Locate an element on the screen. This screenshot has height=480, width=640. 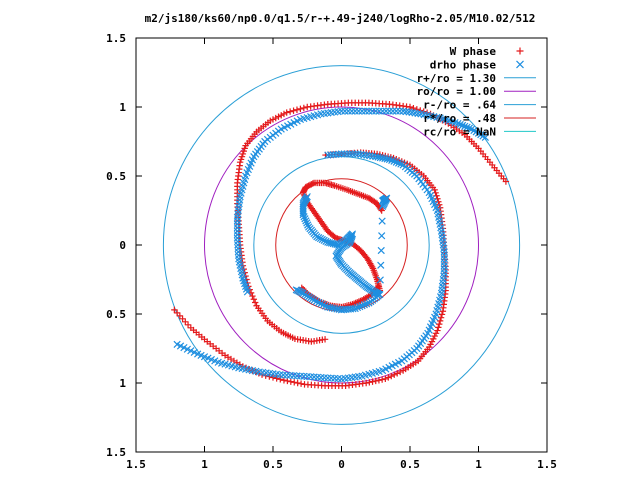
y-tick-label: 1.5 is located at coordinates (116, 38).